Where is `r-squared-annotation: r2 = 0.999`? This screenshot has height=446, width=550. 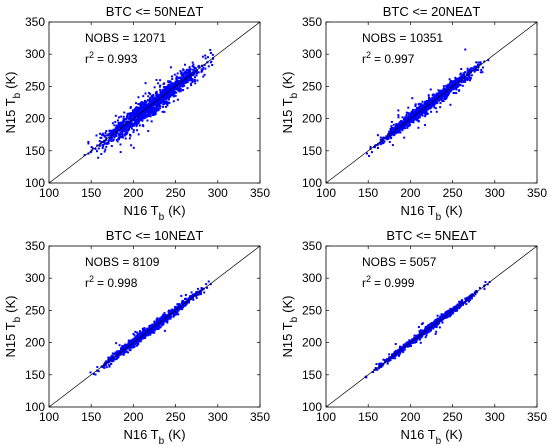 r-squared-annotation: r2 = 0.999 is located at coordinates (388, 282).